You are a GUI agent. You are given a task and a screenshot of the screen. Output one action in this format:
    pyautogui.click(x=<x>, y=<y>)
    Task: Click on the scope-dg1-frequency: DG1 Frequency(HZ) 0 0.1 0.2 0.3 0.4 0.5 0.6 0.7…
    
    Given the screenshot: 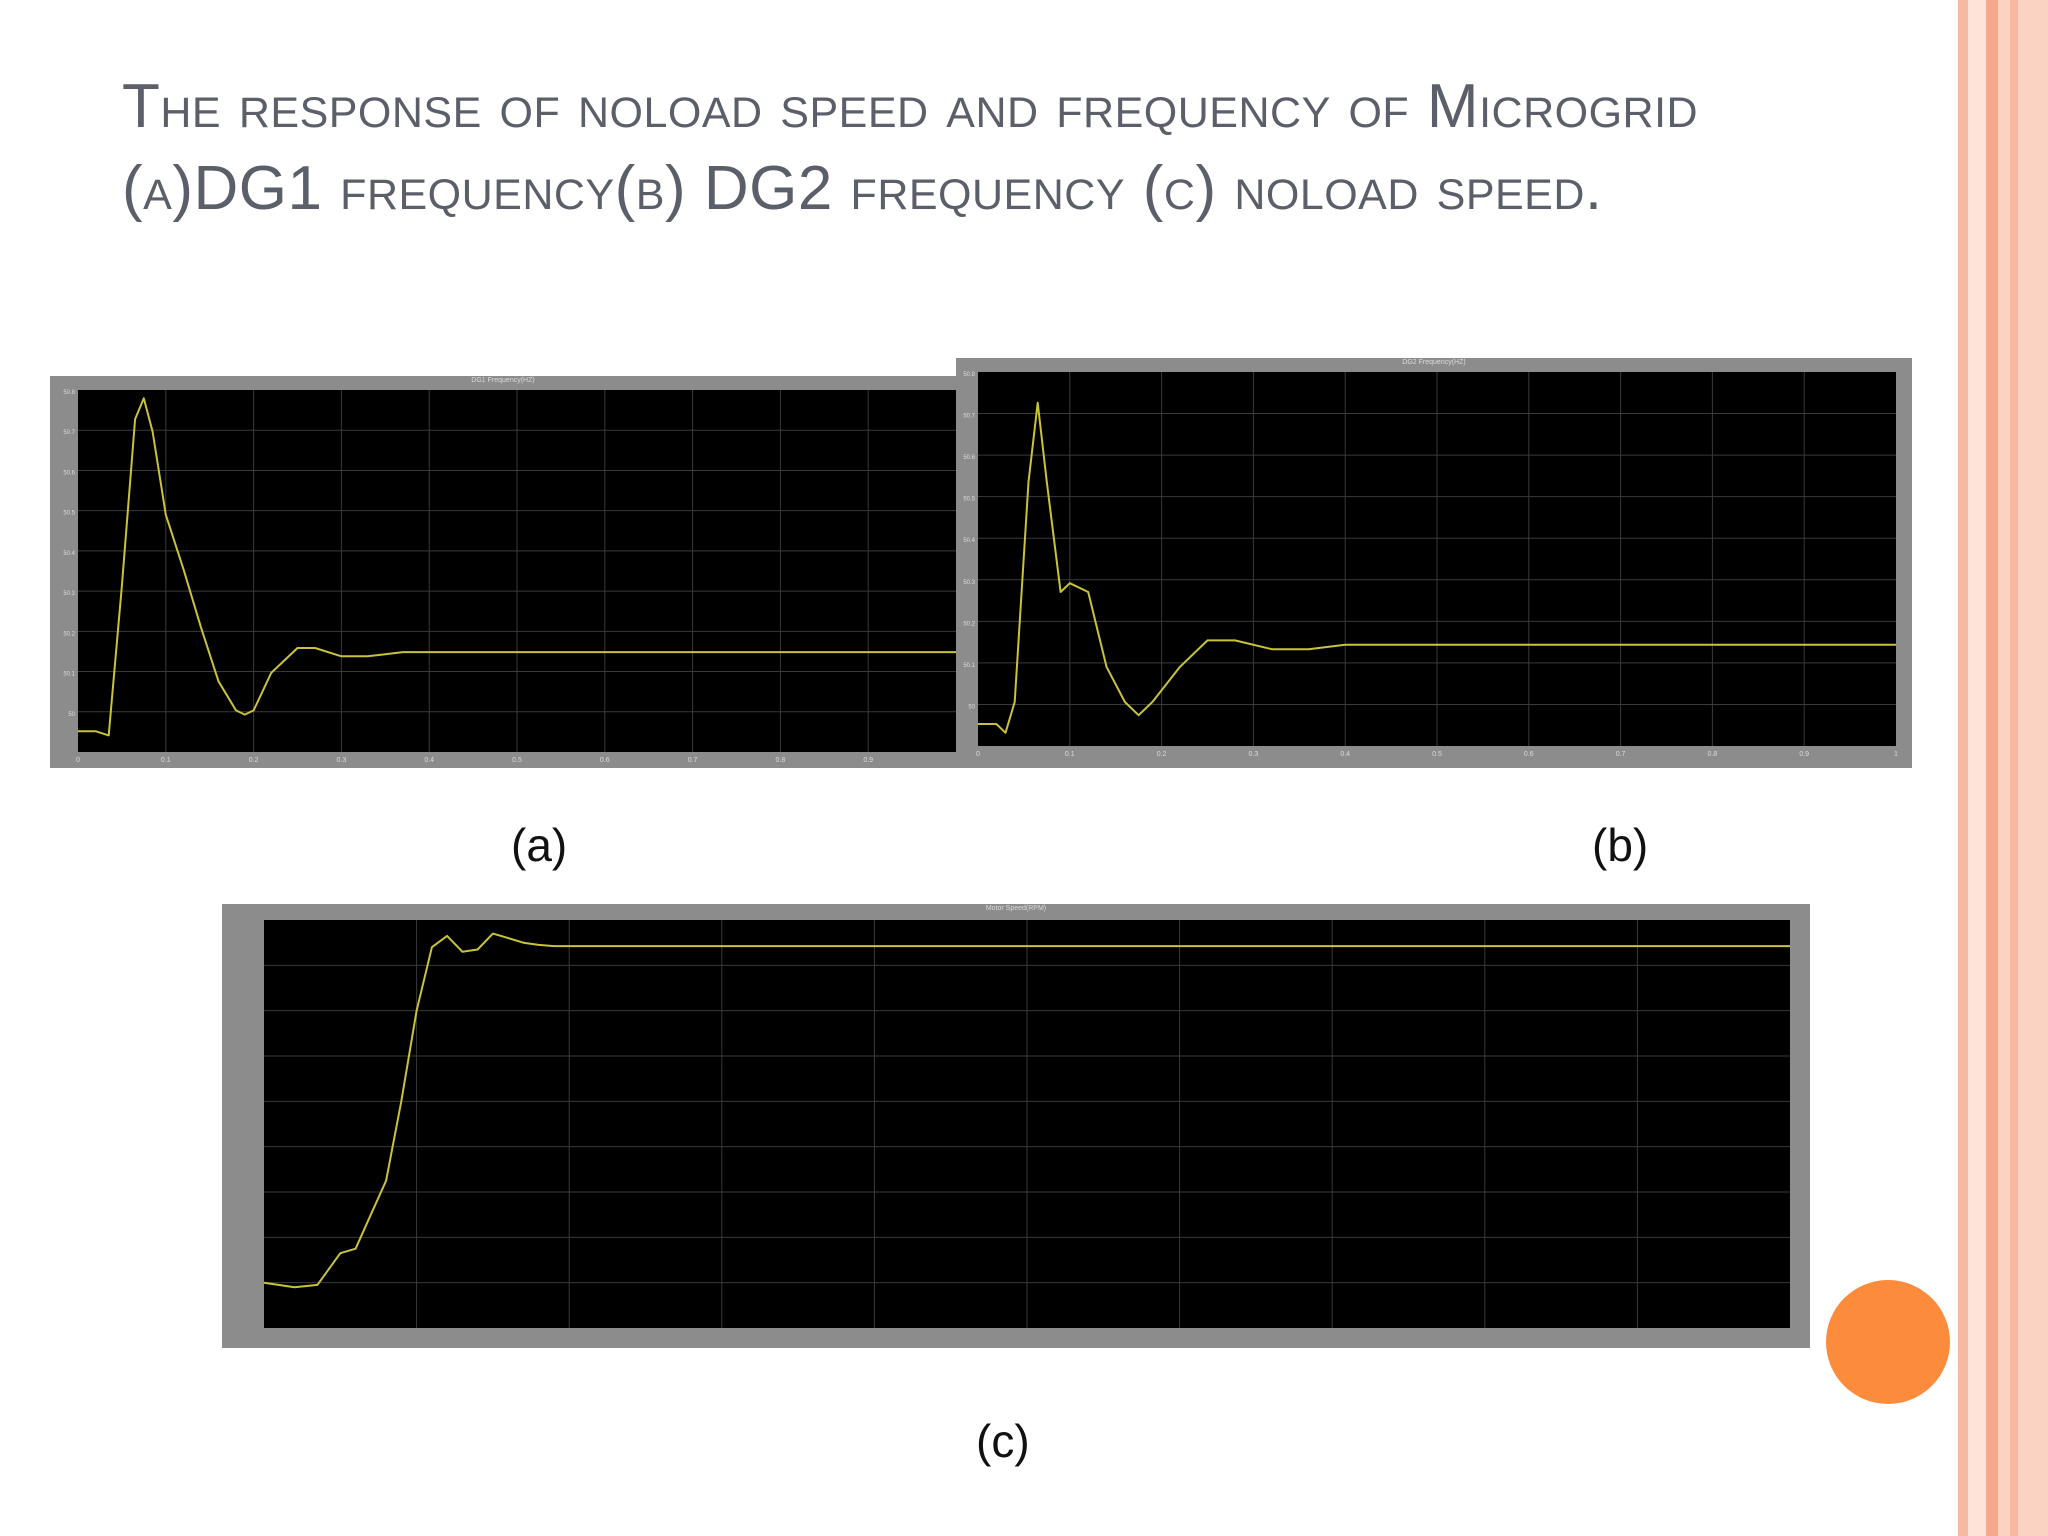 What is the action you would take?
    pyautogui.click(x=503, y=572)
    